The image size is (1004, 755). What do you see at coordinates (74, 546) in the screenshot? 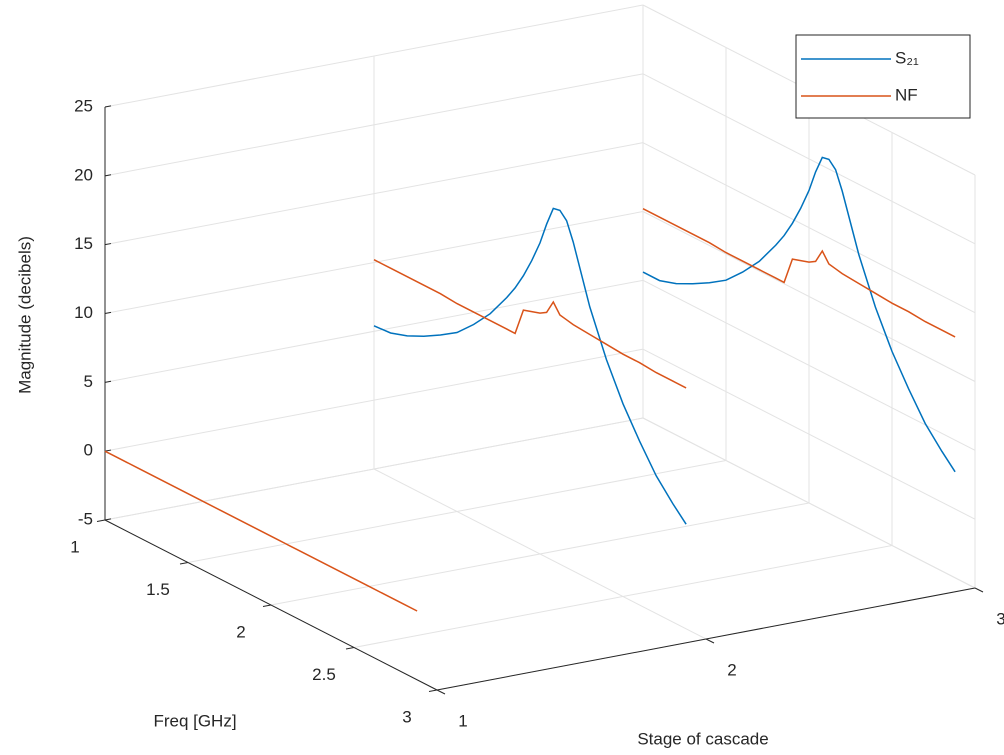
I see `x-tick-label: 1` at bounding box center [74, 546].